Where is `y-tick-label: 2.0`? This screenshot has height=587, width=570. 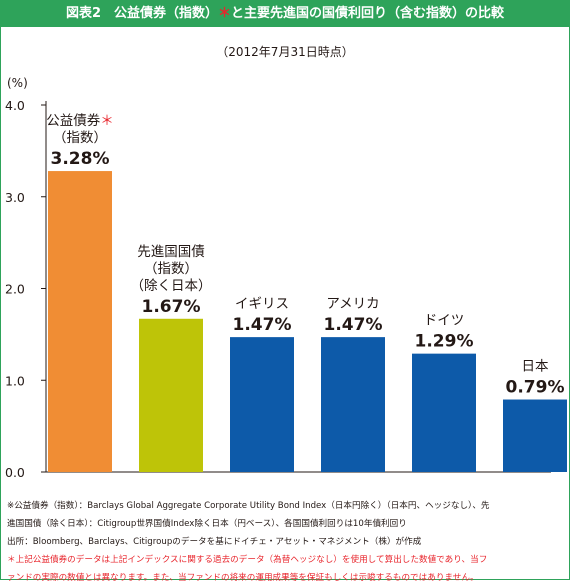
y-tick-label: 2.0 is located at coordinates (15, 289).